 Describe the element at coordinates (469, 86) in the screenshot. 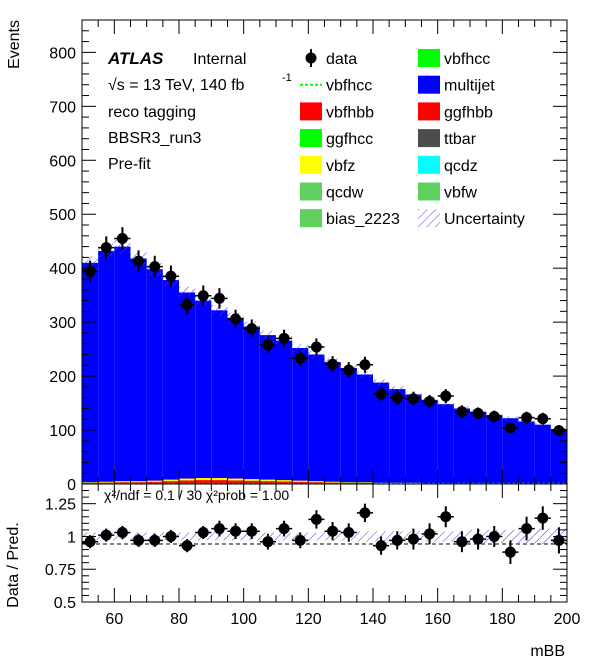

I see `legend-label: multijet` at that location.